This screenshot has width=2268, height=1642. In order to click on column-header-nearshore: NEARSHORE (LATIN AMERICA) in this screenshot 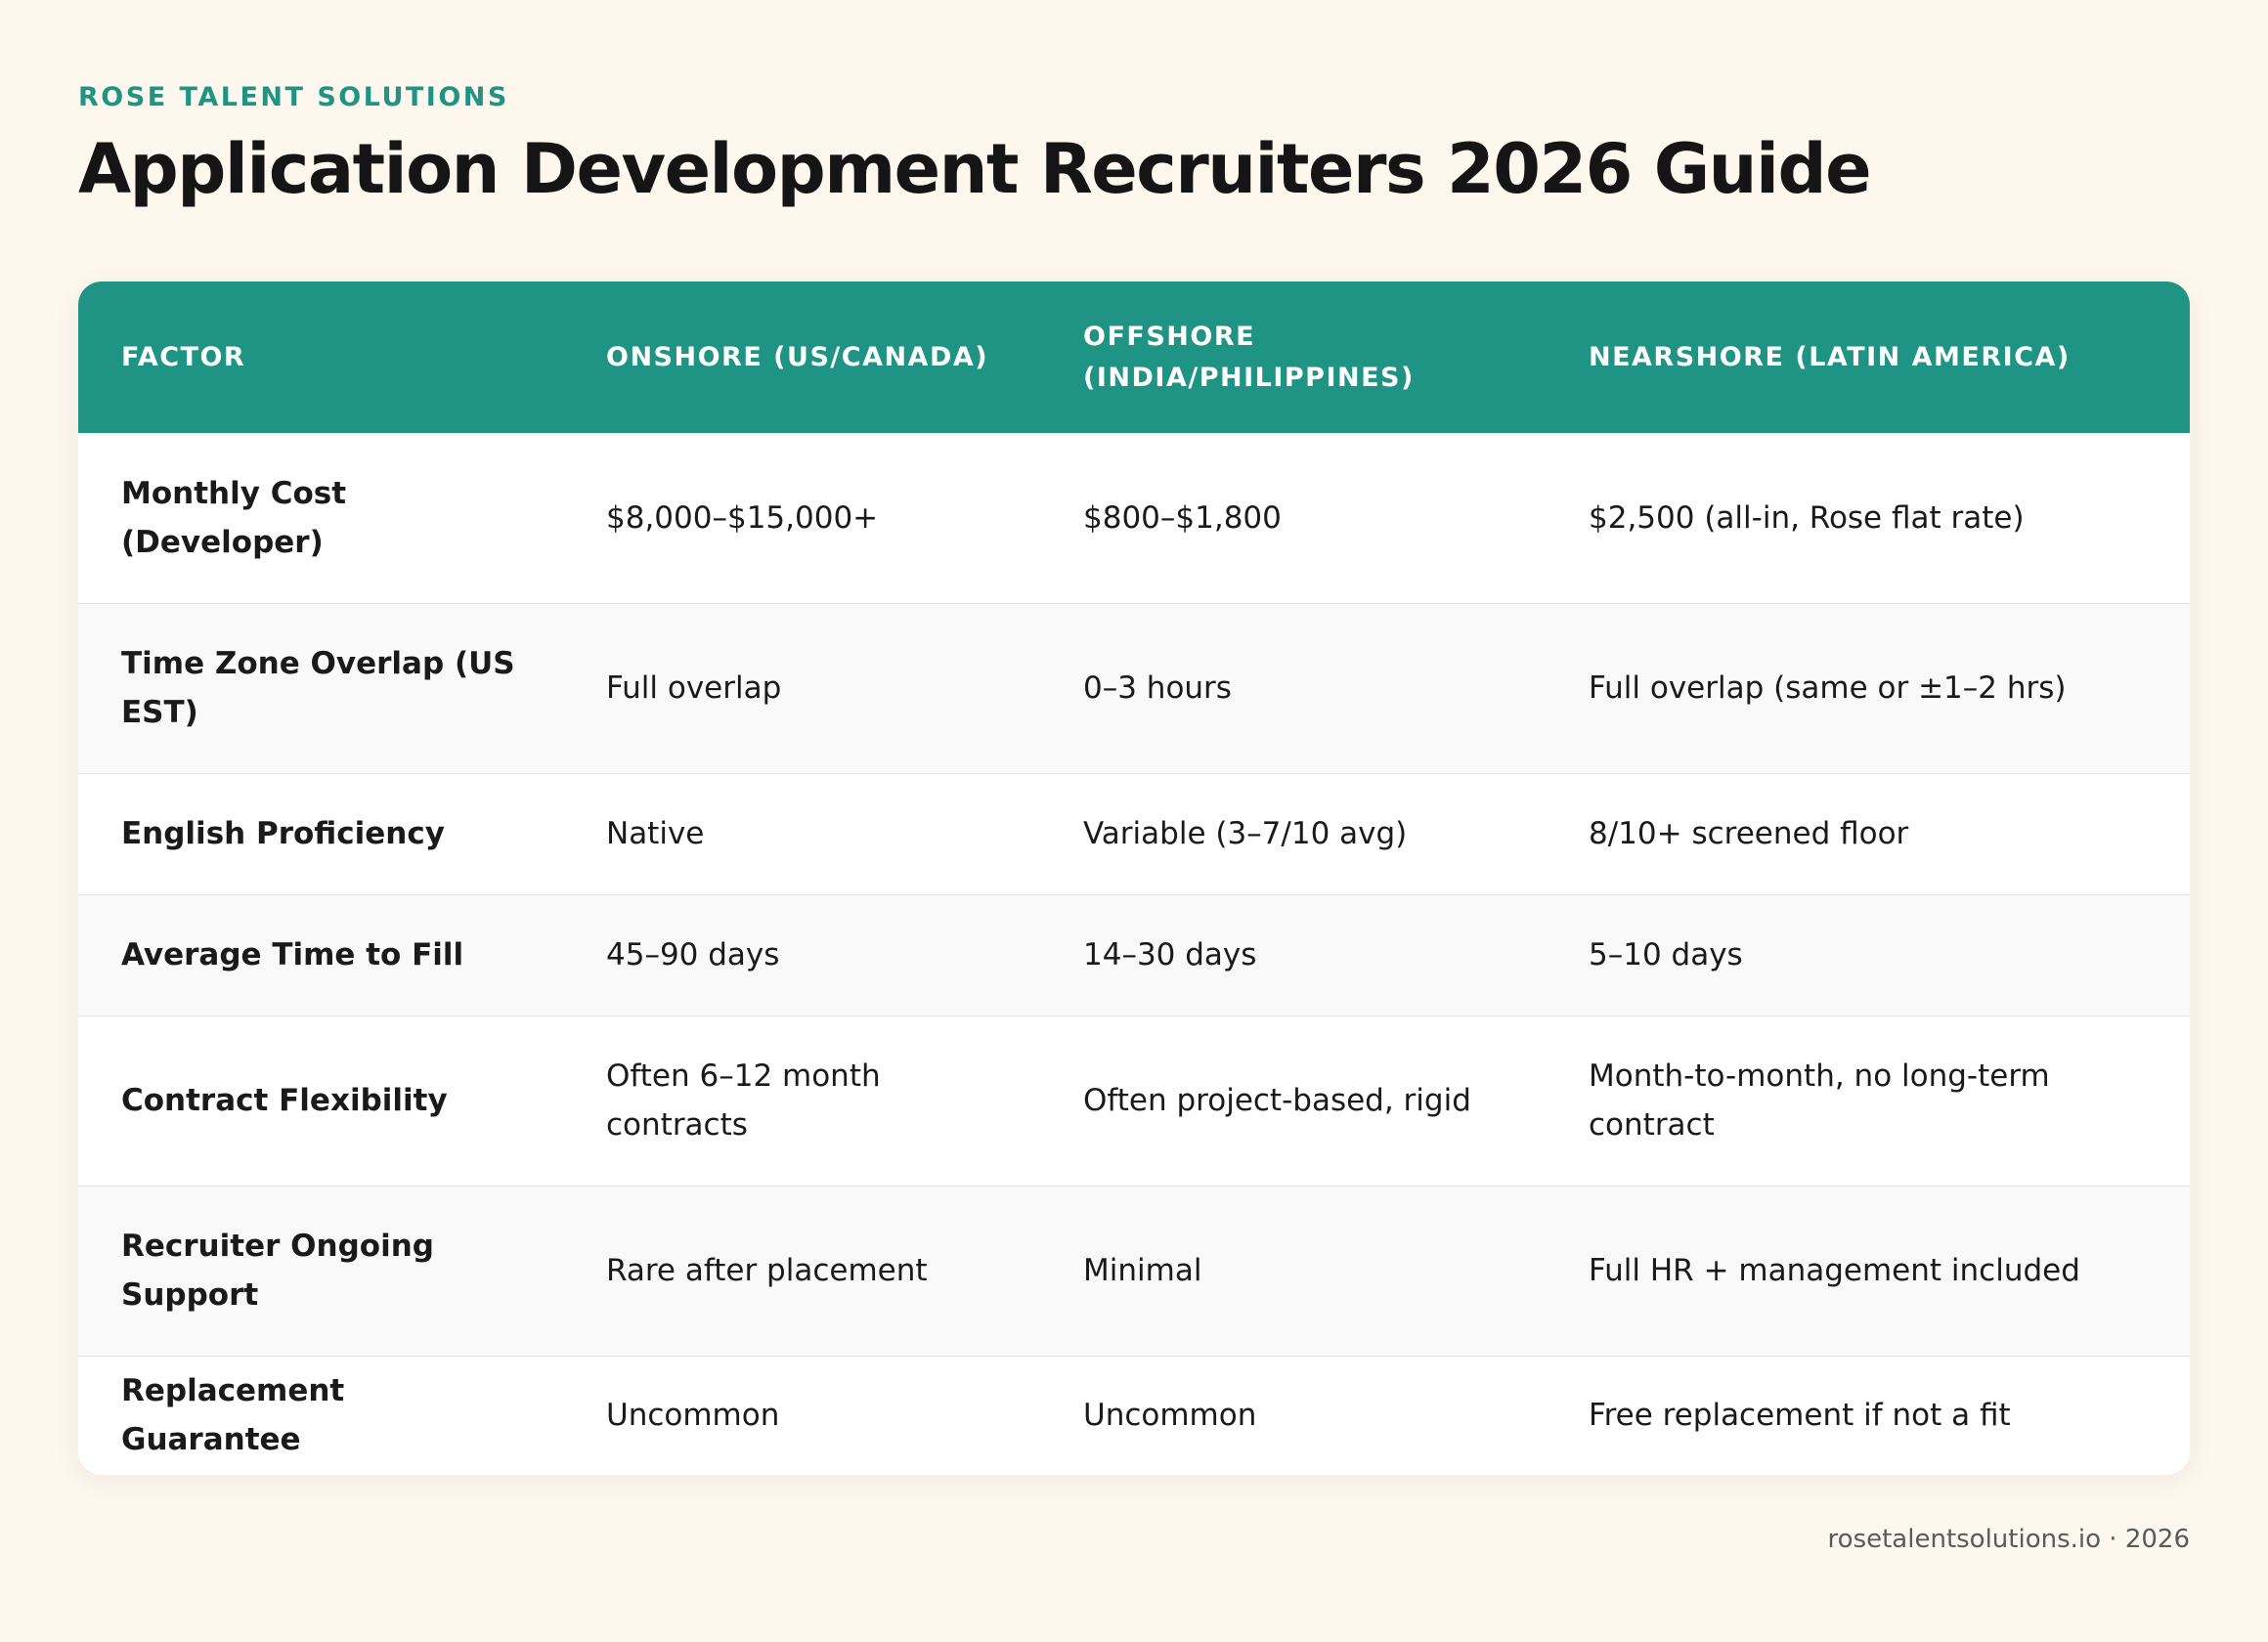, I will do `click(1830, 356)`.